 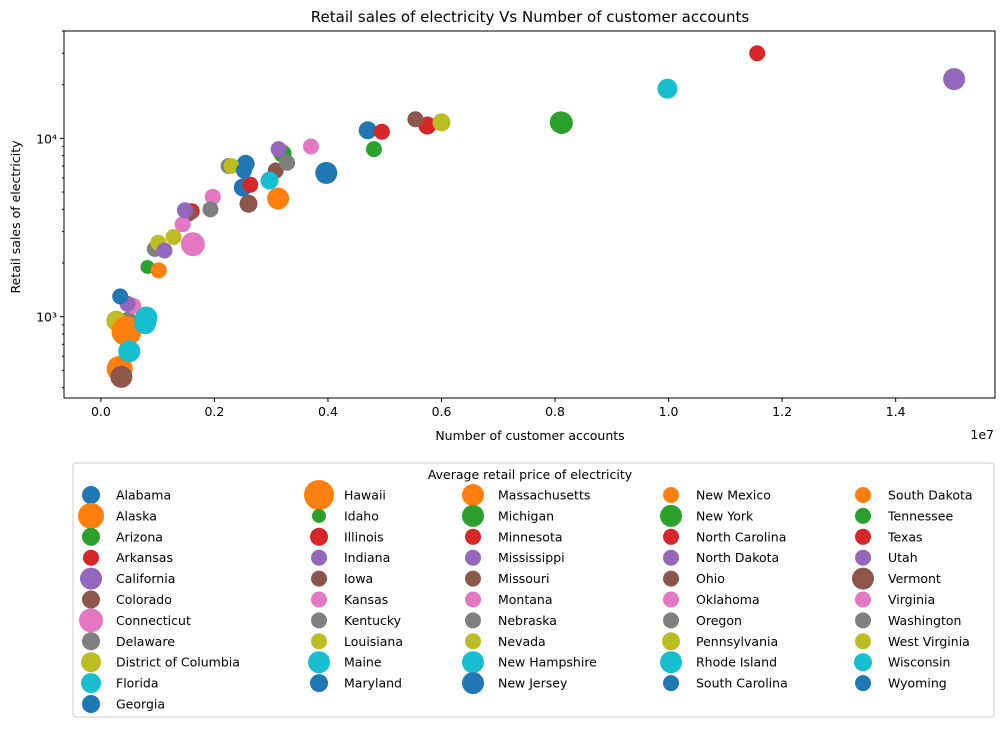 What do you see at coordinates (328, 411) in the screenshot?
I see `x-tick-label: 0.4` at bounding box center [328, 411].